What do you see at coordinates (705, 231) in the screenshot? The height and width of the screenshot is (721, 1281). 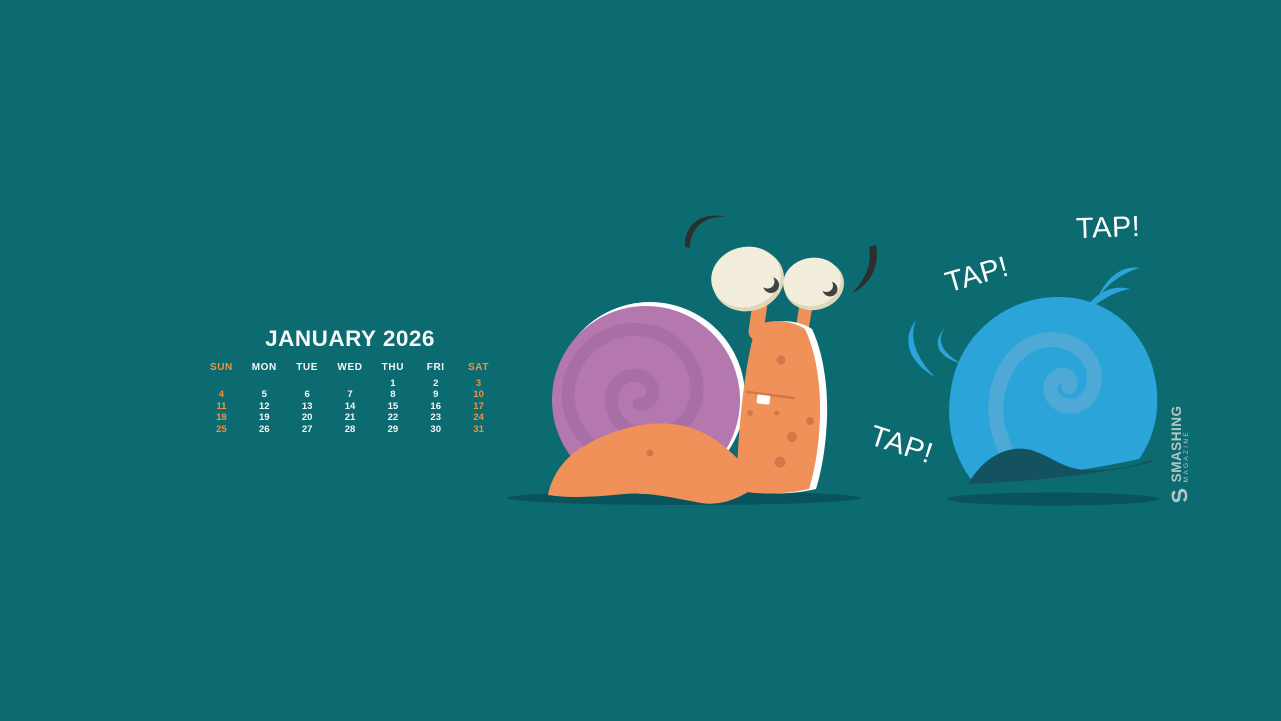 I see `eyebrow-left-icon` at bounding box center [705, 231].